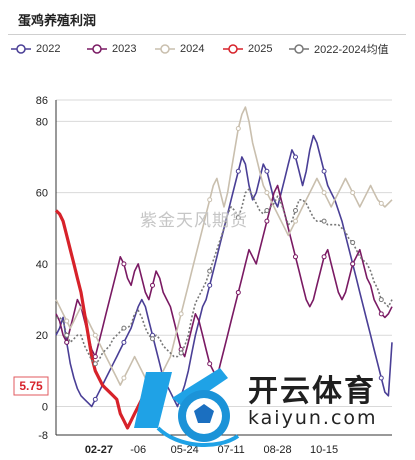 The image size is (415, 460). I want to click on legend-item-2024: 2024, so click(179, 49).